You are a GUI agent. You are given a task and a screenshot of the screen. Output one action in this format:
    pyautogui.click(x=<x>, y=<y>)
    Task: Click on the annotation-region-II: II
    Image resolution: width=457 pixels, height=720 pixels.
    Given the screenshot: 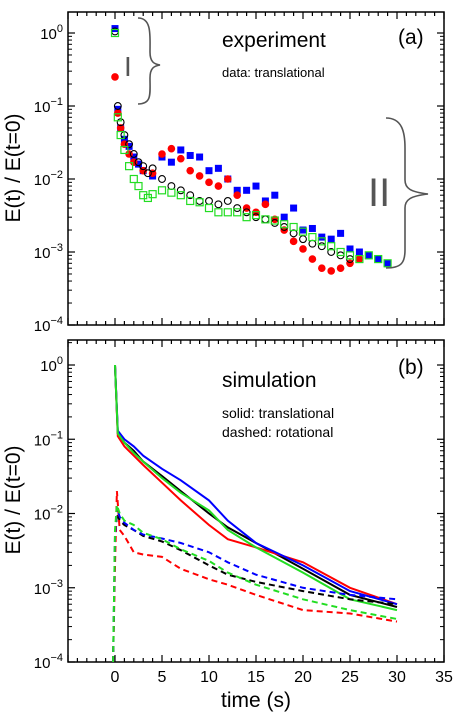 What is the action you would take?
    pyautogui.click(x=379, y=193)
    